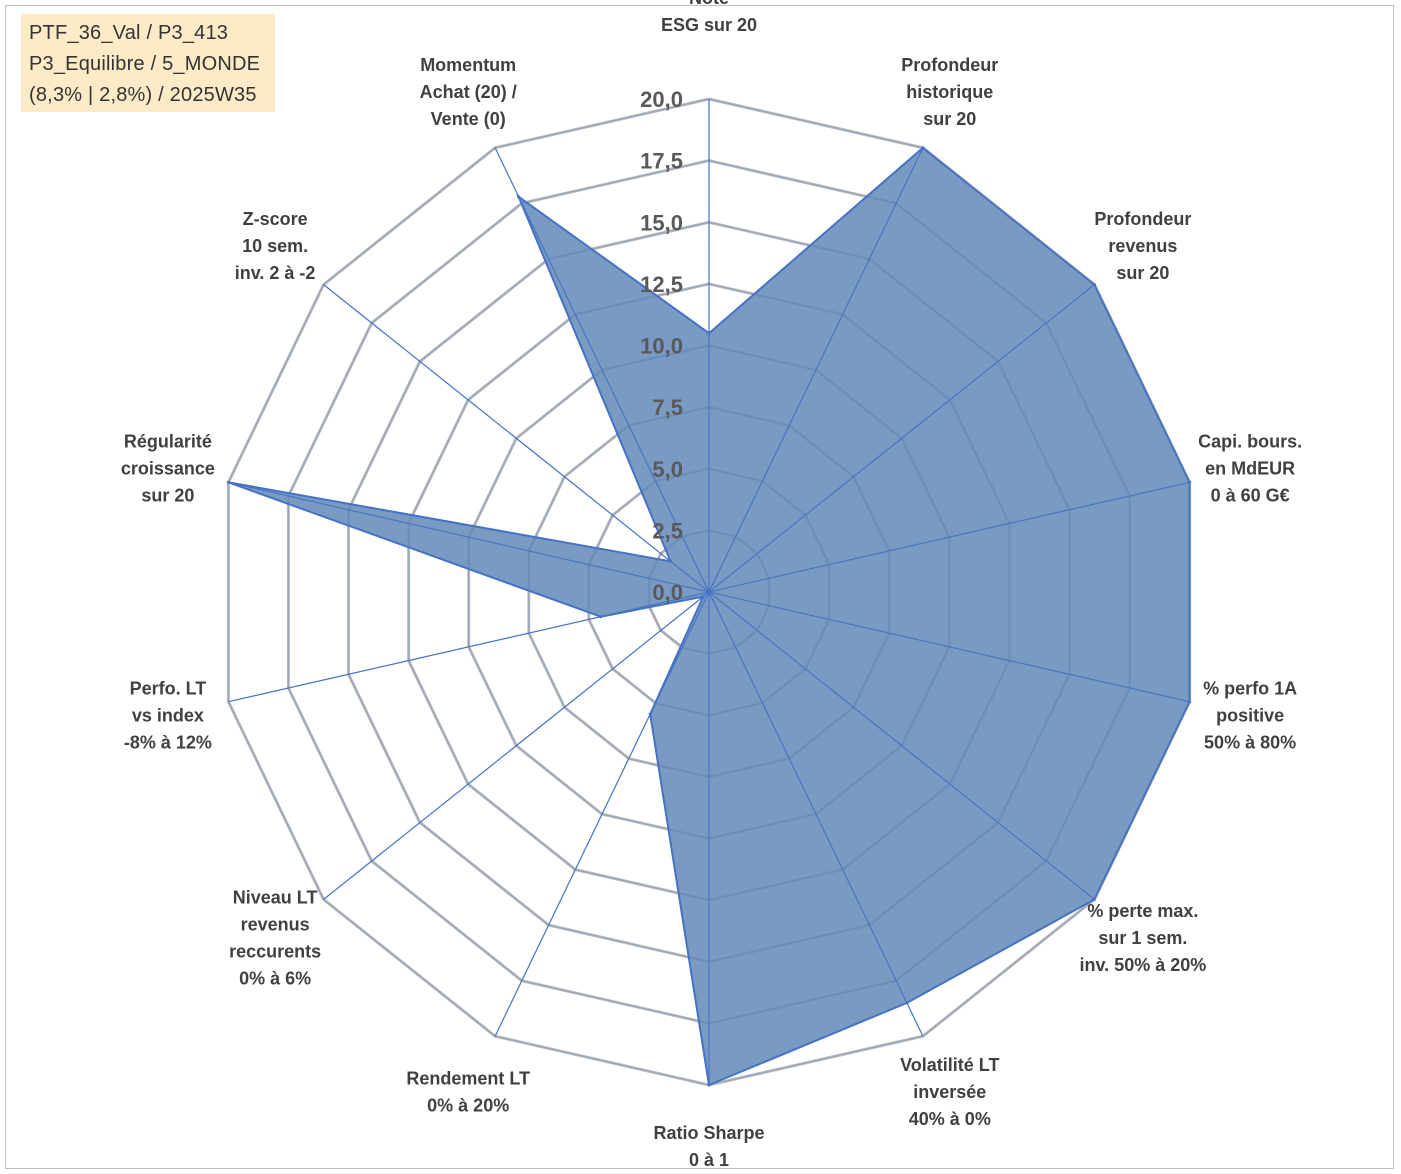  Describe the element at coordinates (275, 219) in the screenshot. I see `axis-label-line: Z-score` at that location.